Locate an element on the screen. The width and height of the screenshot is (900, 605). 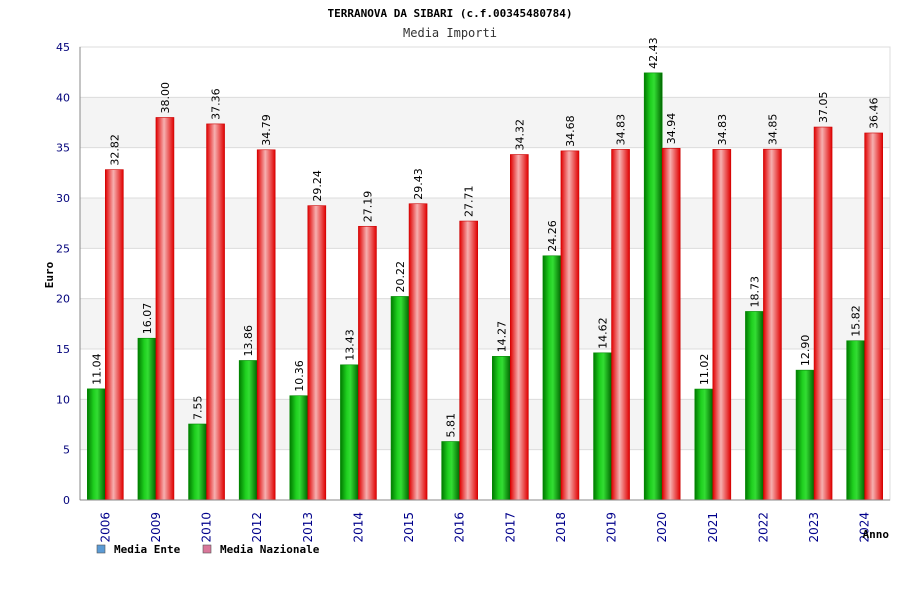
x-tick-label: 2020 is located at coordinates (662, 527).